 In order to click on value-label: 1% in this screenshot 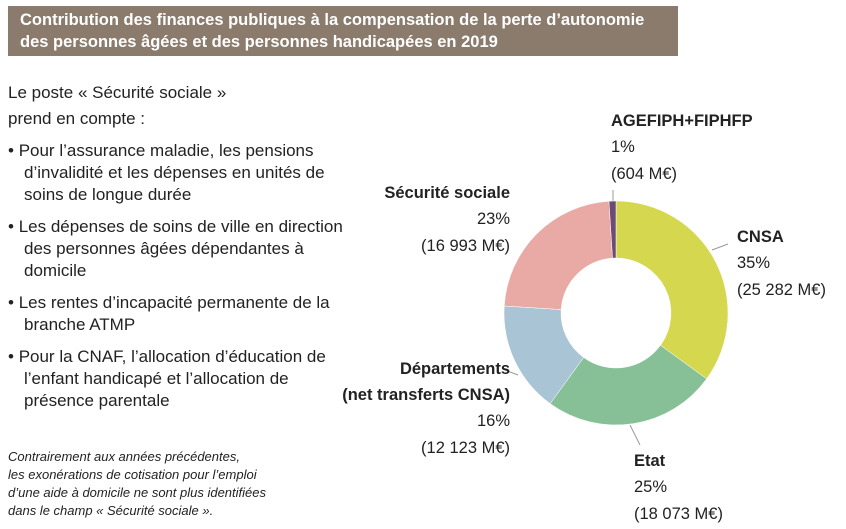, I will do `click(623, 147)`.